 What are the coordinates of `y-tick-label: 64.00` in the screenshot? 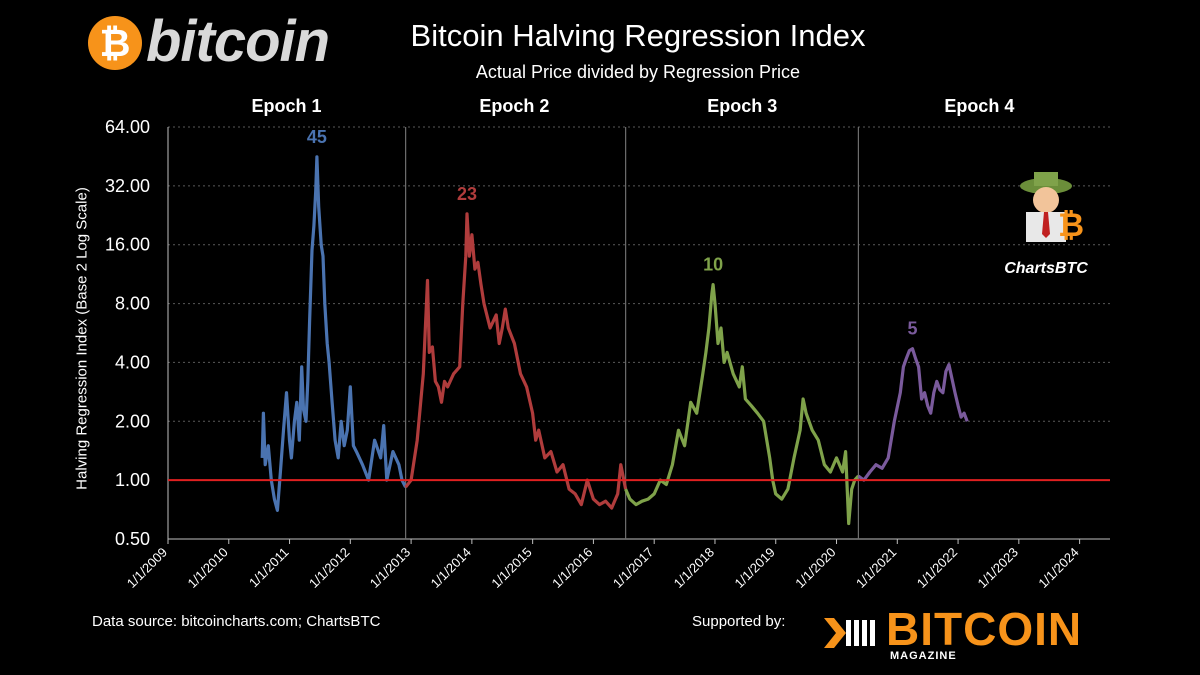 It's located at (127, 127).